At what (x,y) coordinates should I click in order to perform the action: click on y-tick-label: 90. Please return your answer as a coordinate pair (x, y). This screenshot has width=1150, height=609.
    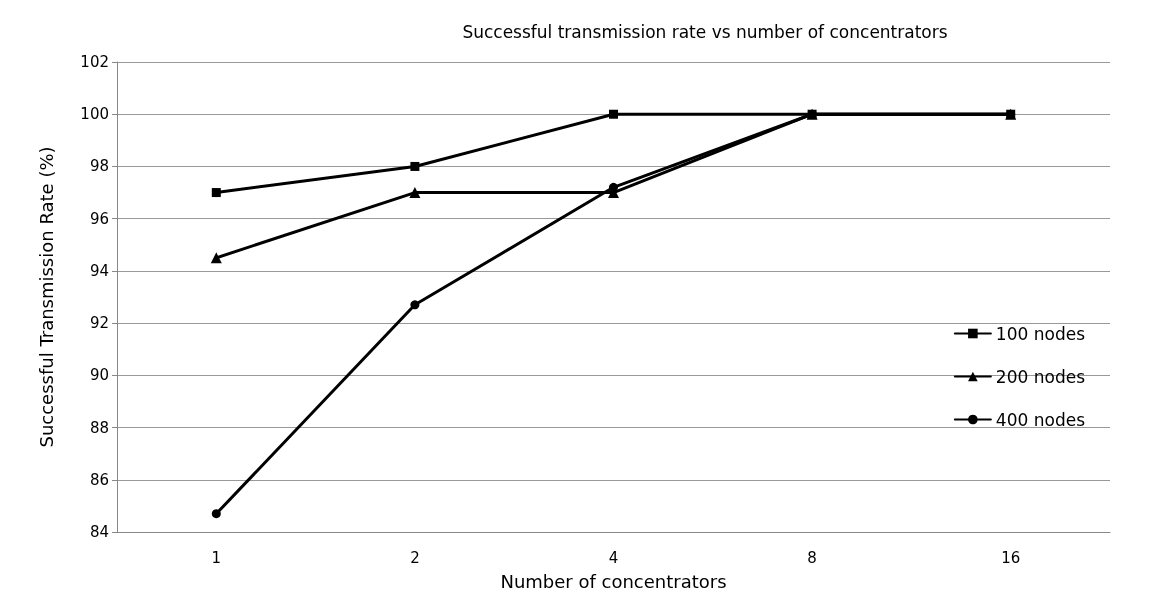
    Looking at the image, I should click on (99, 375).